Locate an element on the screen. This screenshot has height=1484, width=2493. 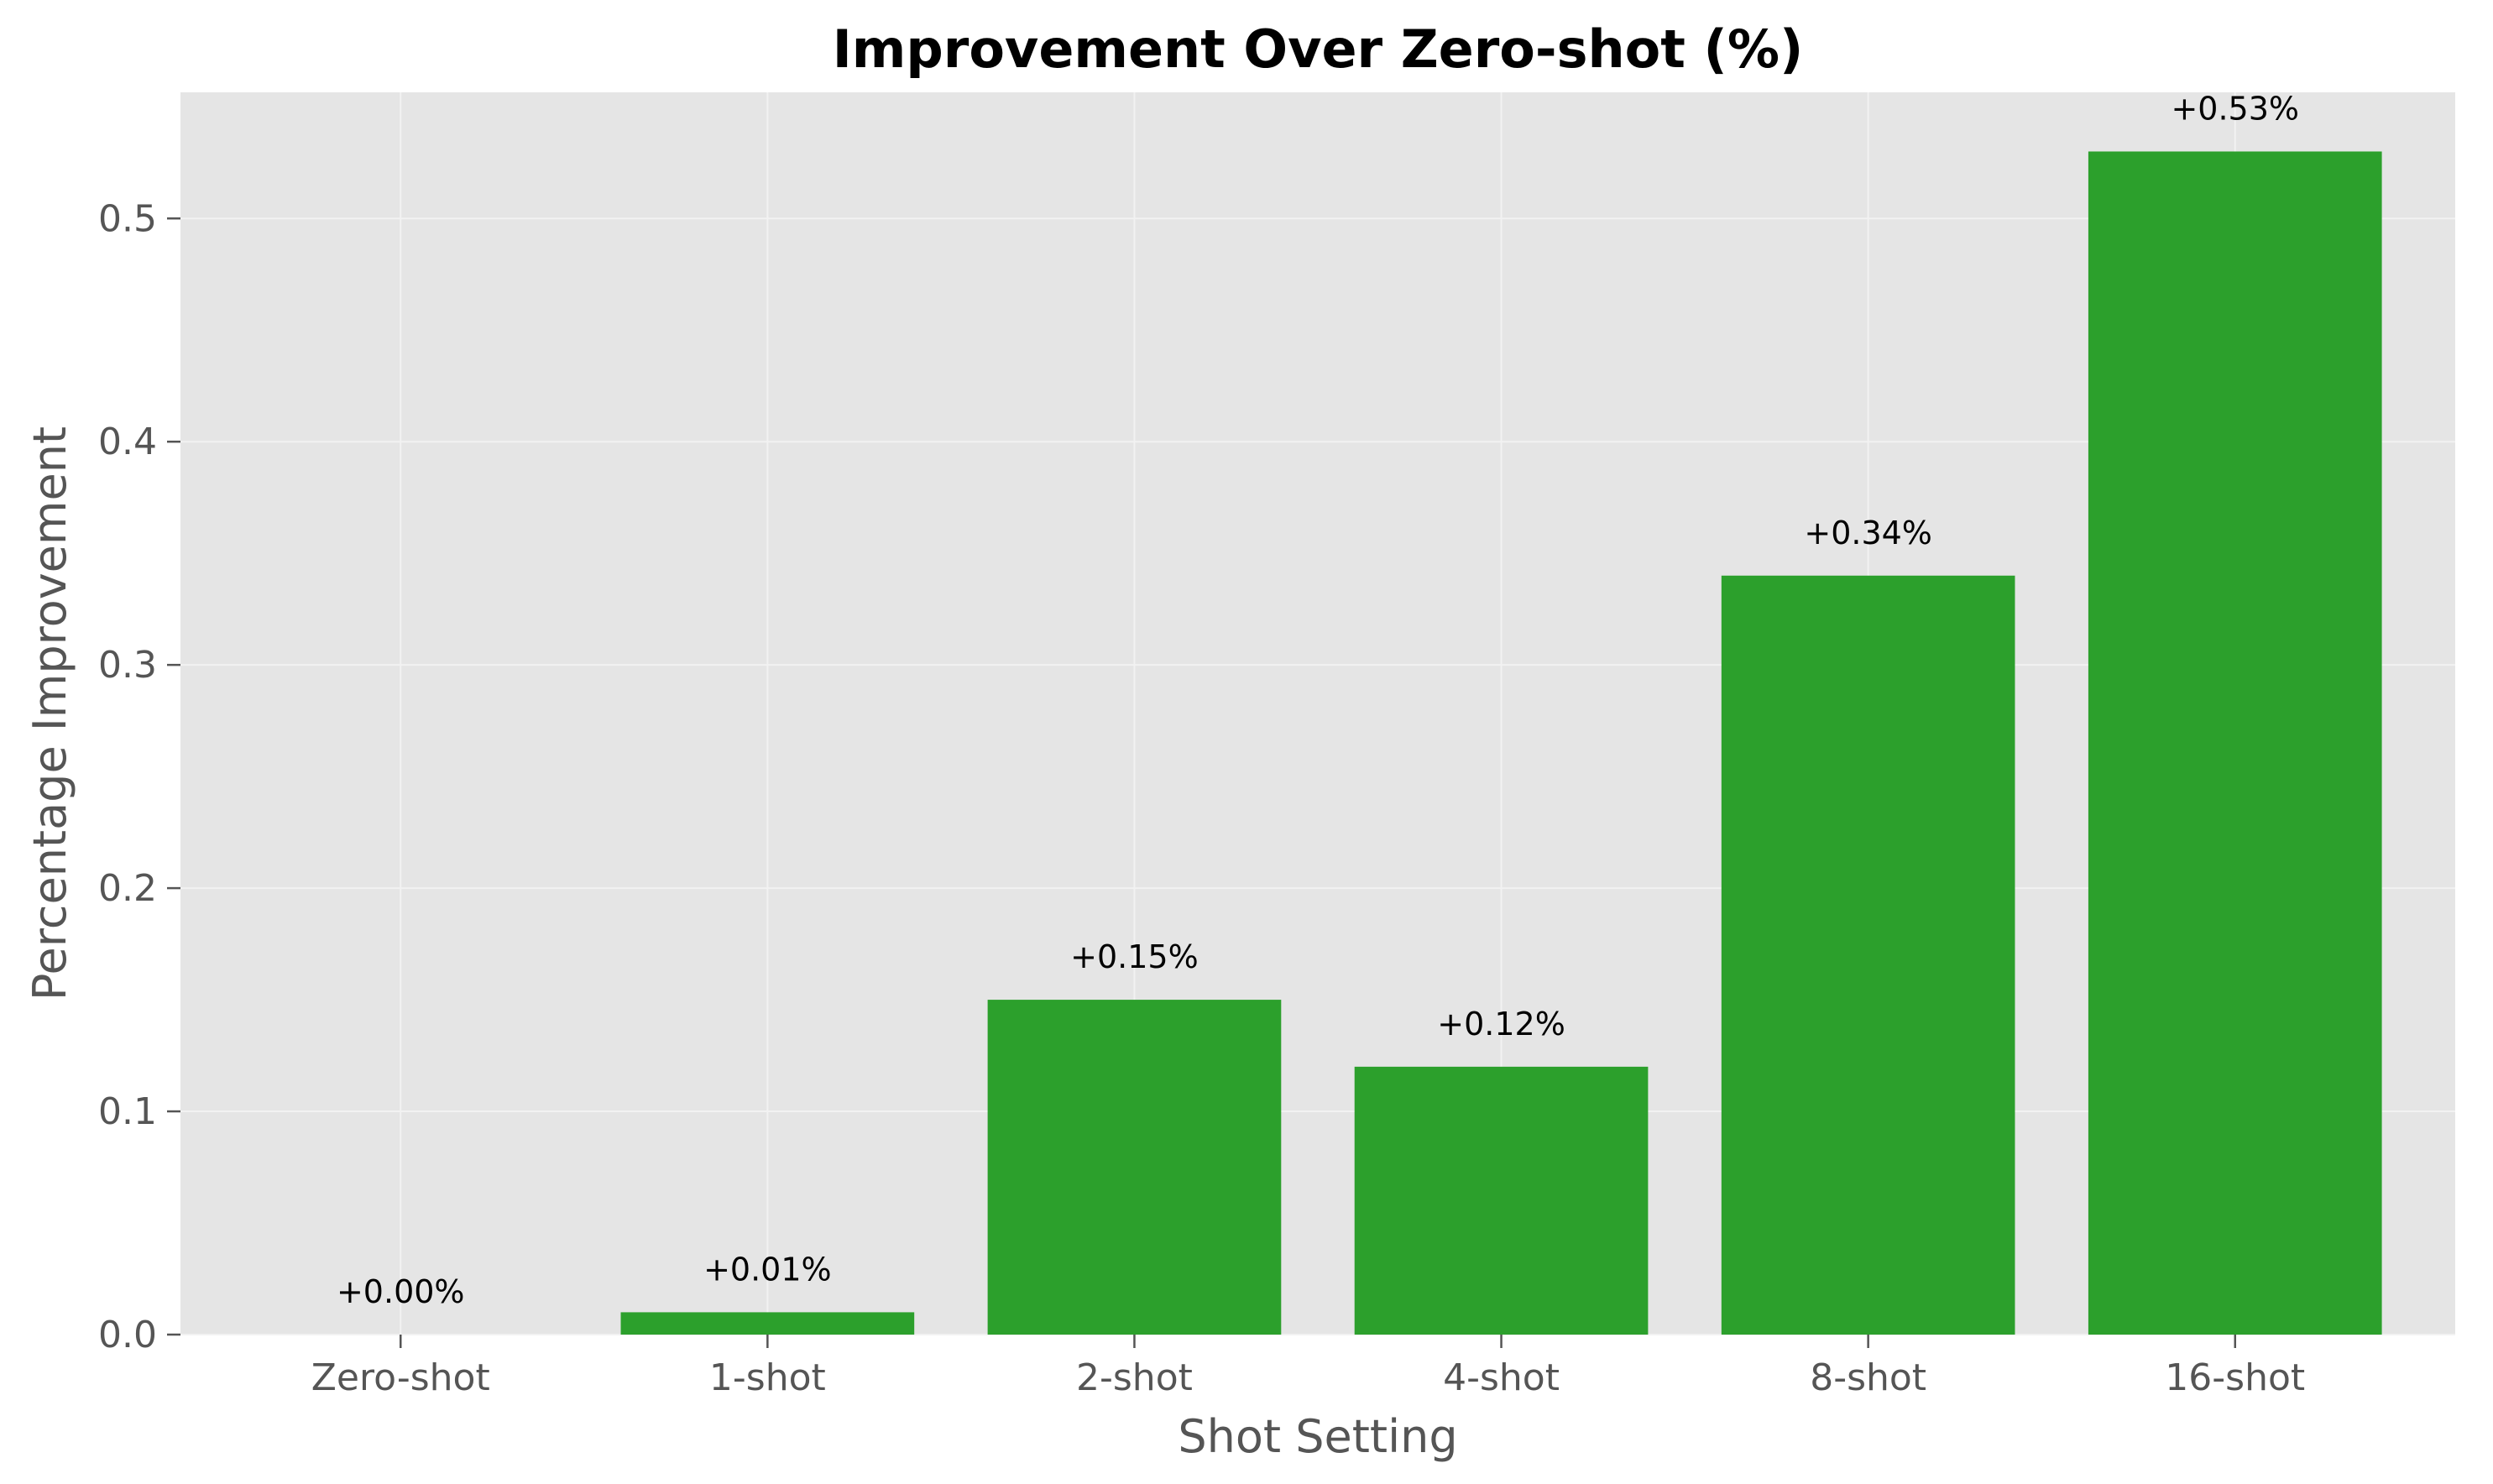
data-label: +0.53% is located at coordinates (2235, 108).